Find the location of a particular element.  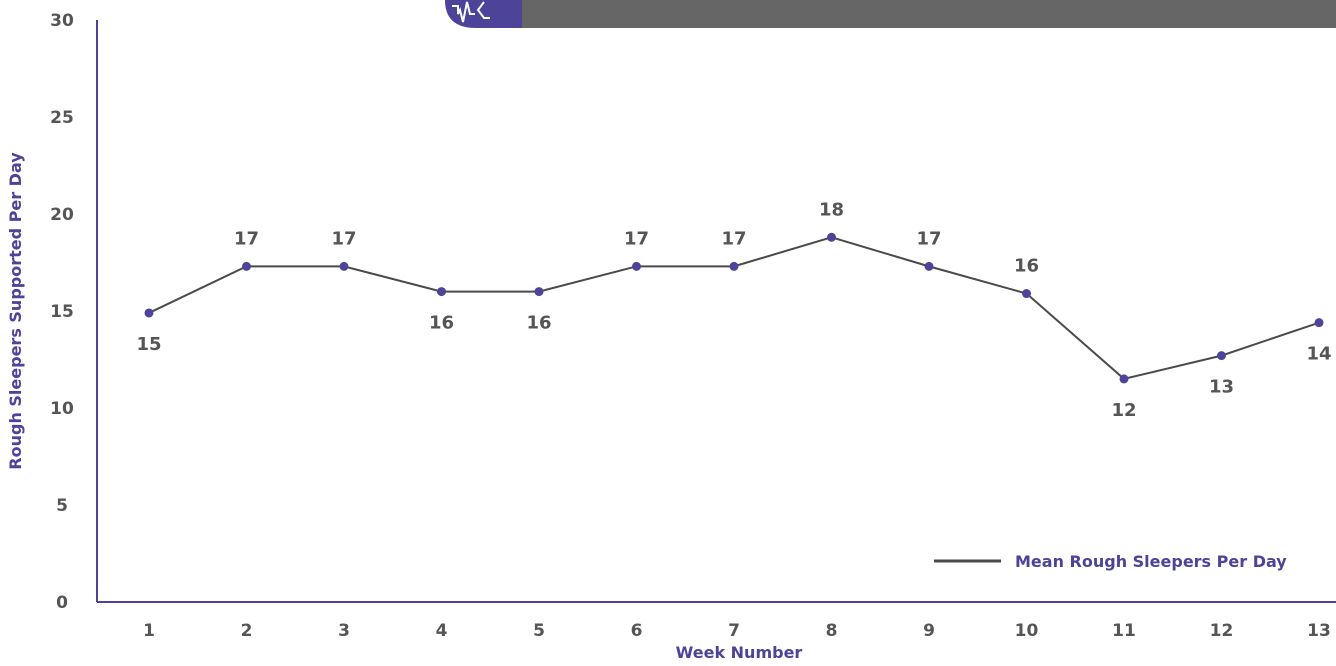

y-tick-label: 0 is located at coordinates (62, 603).